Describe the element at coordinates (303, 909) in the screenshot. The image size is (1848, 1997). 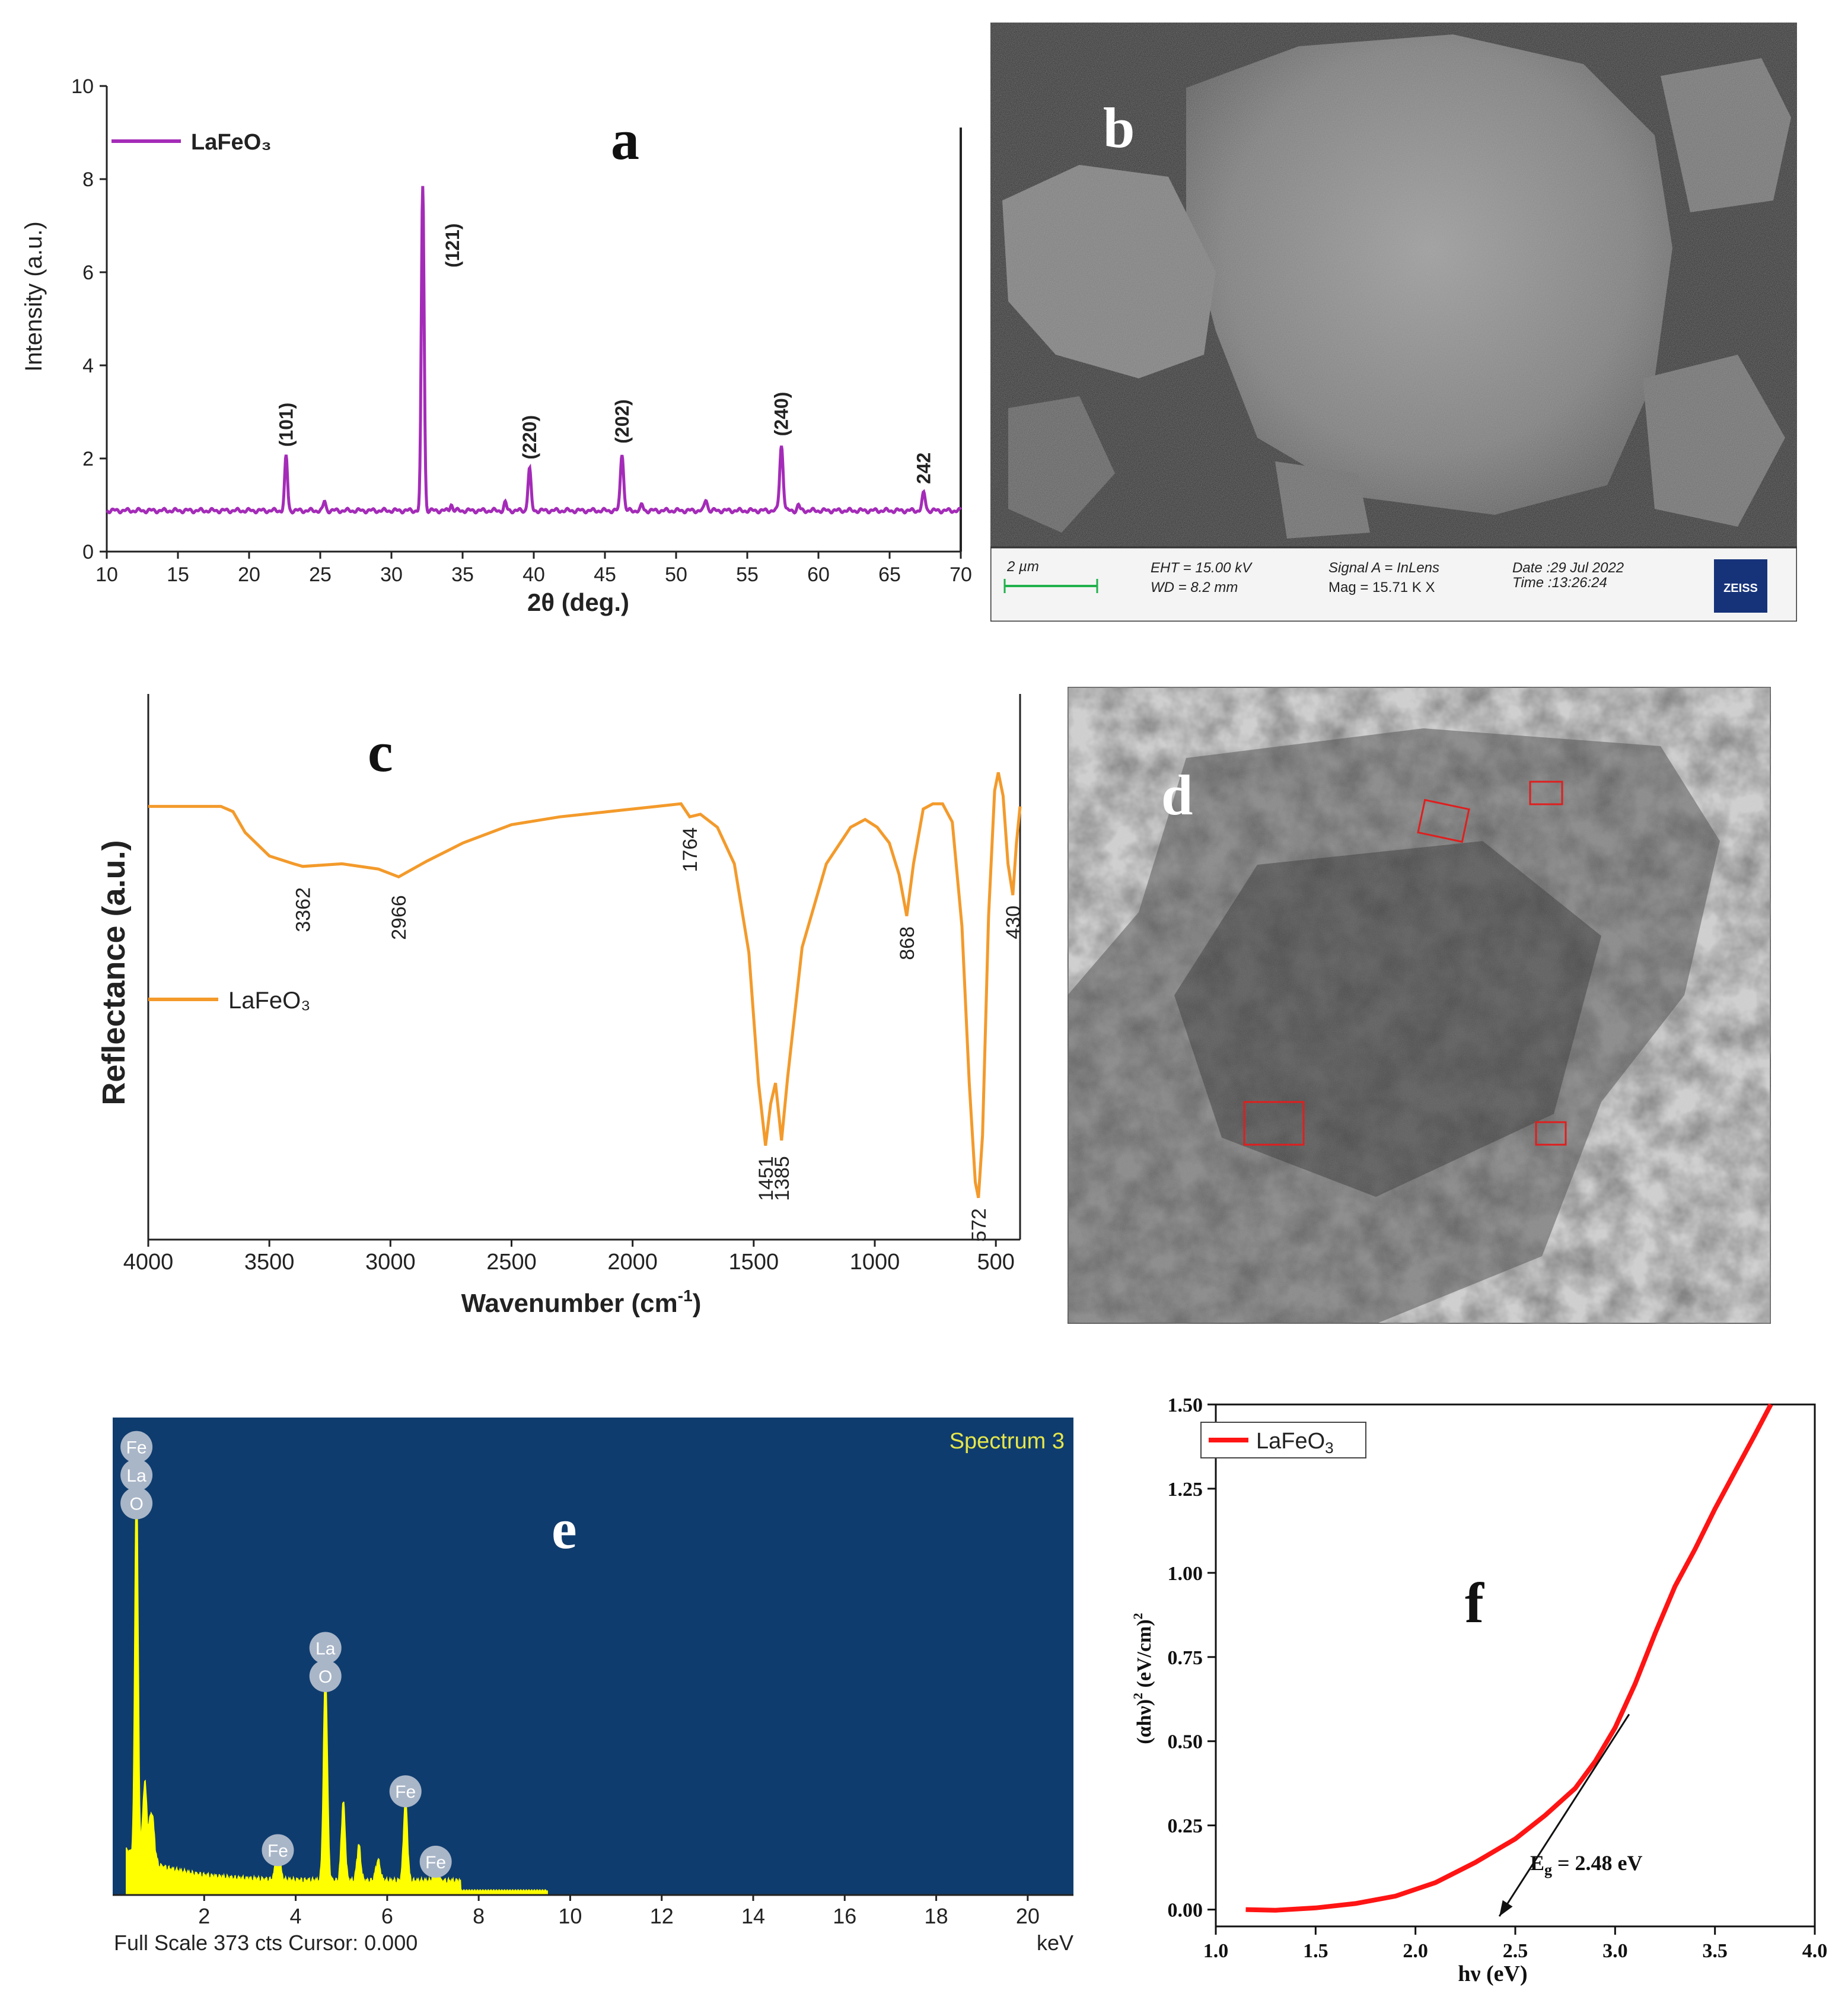
I see `band-label: 3362` at that location.